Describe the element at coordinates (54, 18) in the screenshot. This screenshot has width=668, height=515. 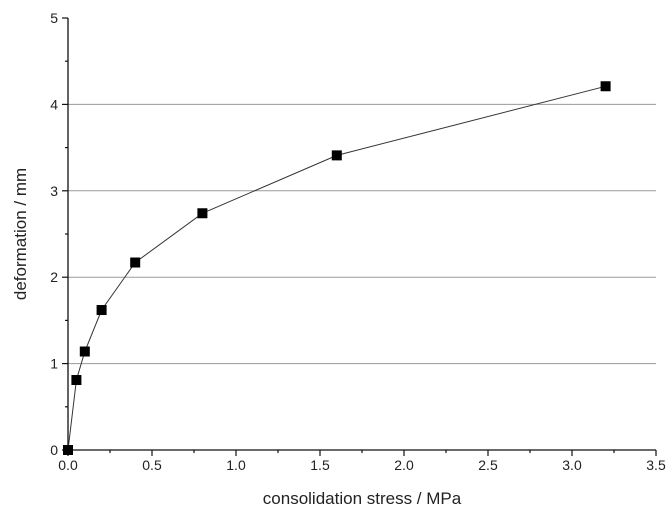
I see `y-tick-label: 5` at that location.